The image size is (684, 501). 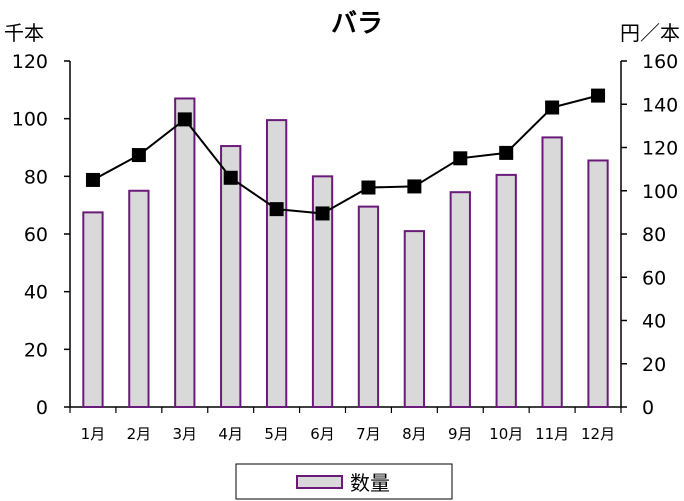 I want to click on x-tick-label: 3月, so click(x=185, y=434).